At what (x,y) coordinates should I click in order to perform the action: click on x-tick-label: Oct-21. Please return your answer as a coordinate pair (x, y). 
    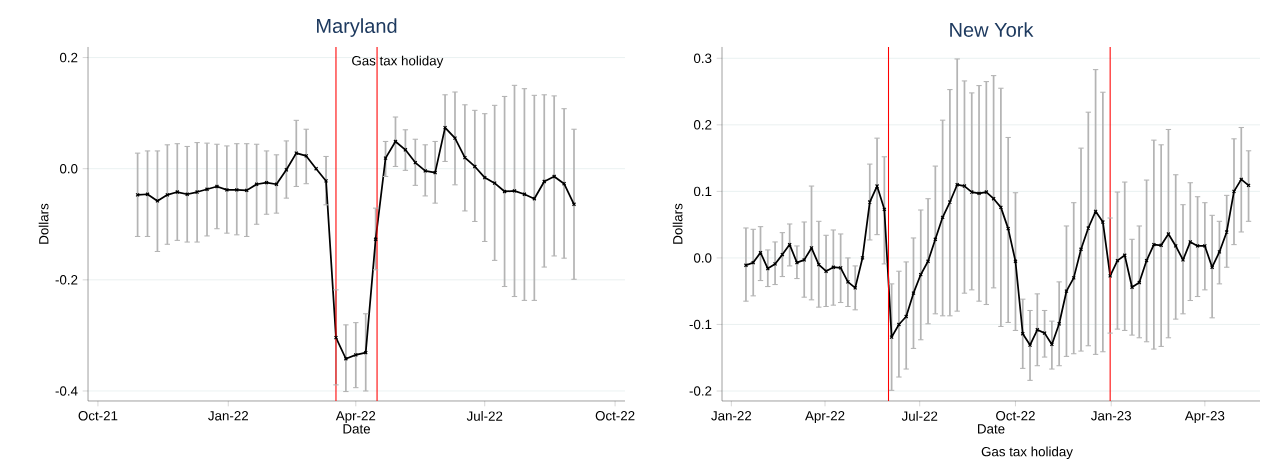
    Looking at the image, I should click on (98, 416).